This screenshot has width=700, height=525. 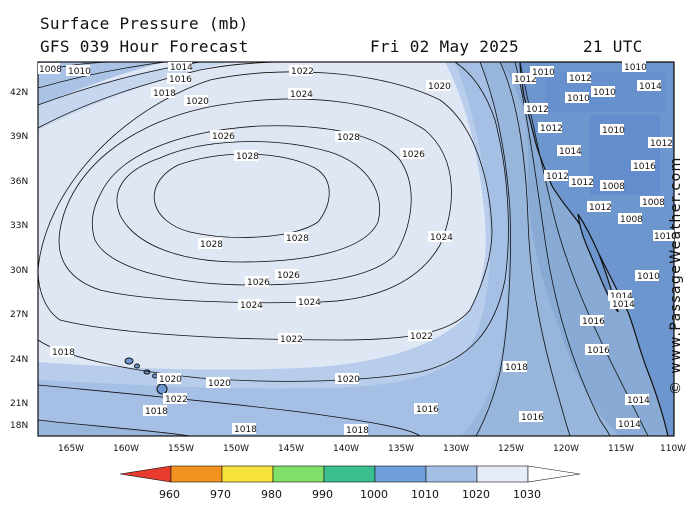 What do you see at coordinates (19, 315) in the screenshot?
I see `lat-label: 27N` at bounding box center [19, 315].